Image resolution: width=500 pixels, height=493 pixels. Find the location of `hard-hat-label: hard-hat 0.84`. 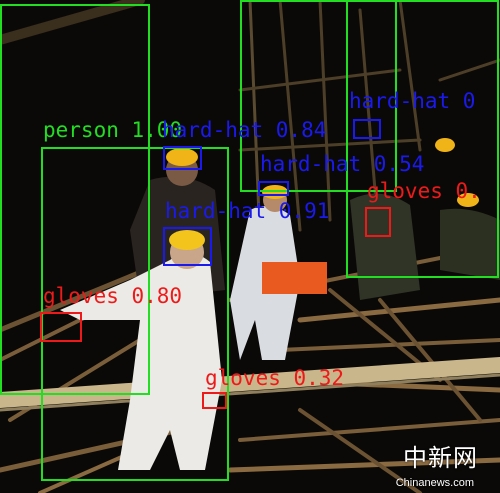

hard-hat-label: hard-hat 0.84 is located at coordinates (244, 130).